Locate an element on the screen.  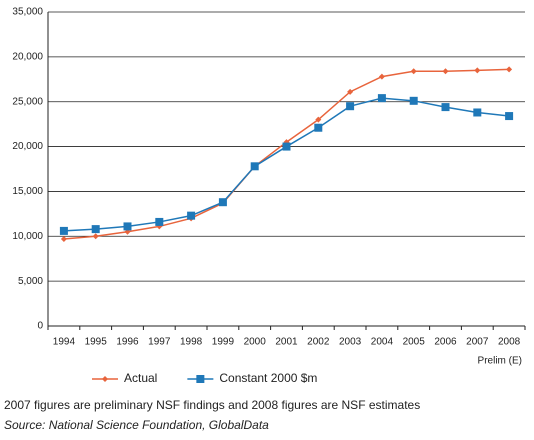
x-tick-label: 2002 is located at coordinates (318, 342).